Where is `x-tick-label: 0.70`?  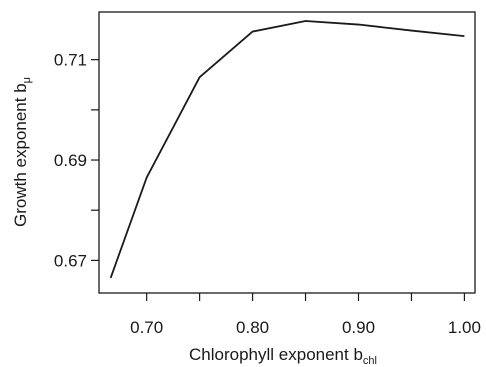 x-tick-label: 0.70 is located at coordinates (146, 327).